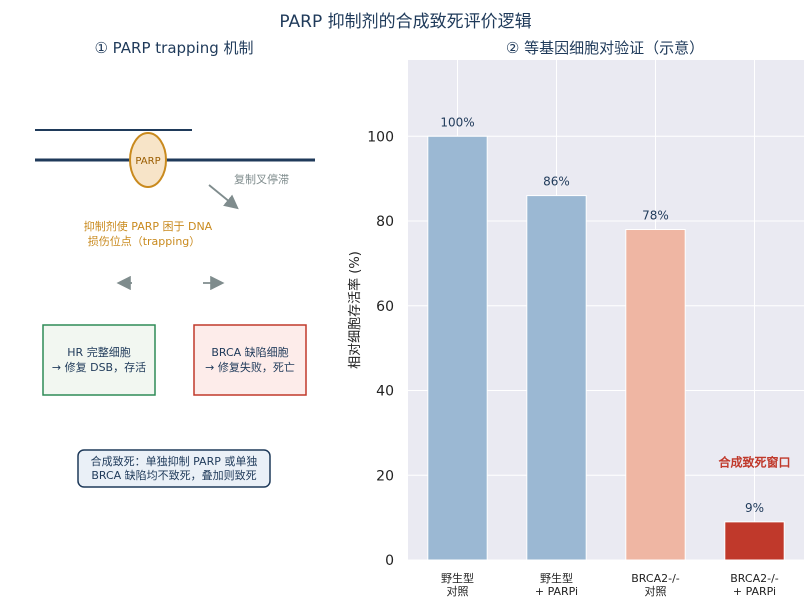  Describe the element at coordinates (173, 475) in the screenshot. I see `summary-line2: BRCA 缺陷均不致死，叠加则致死` at that location.